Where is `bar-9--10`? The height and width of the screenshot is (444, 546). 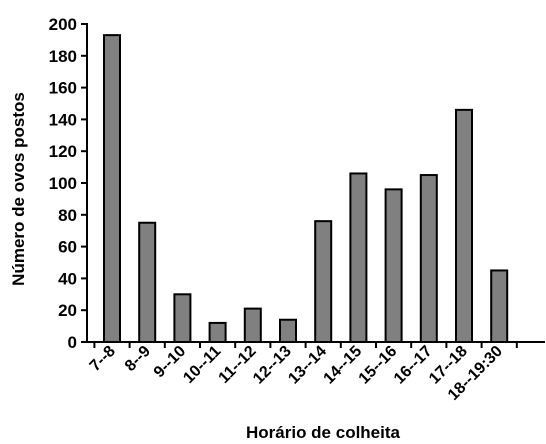 bar-9--10 is located at coordinates (182, 318).